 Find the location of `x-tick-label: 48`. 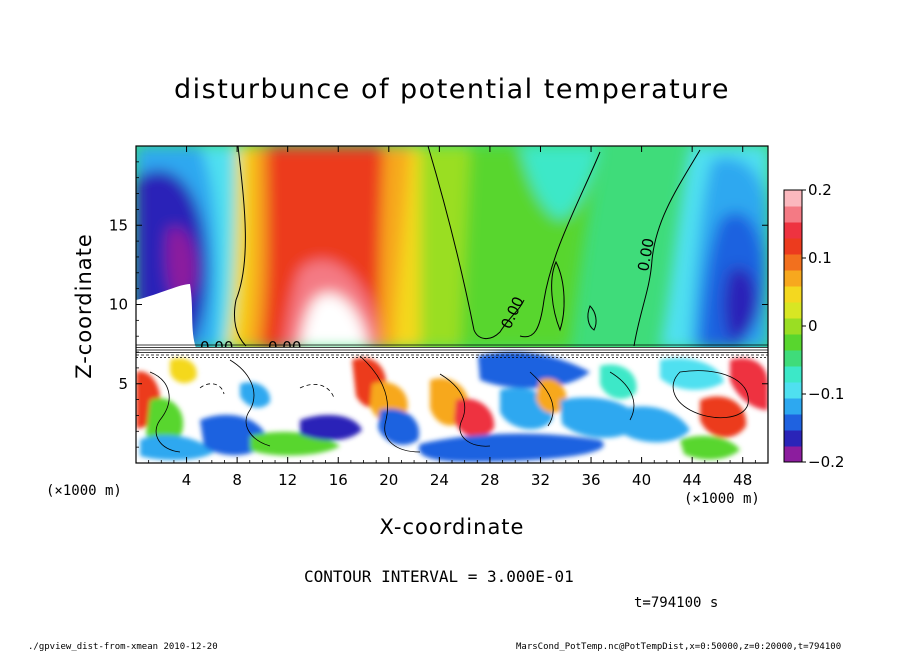

x-tick-label: 48 is located at coordinates (742, 480).